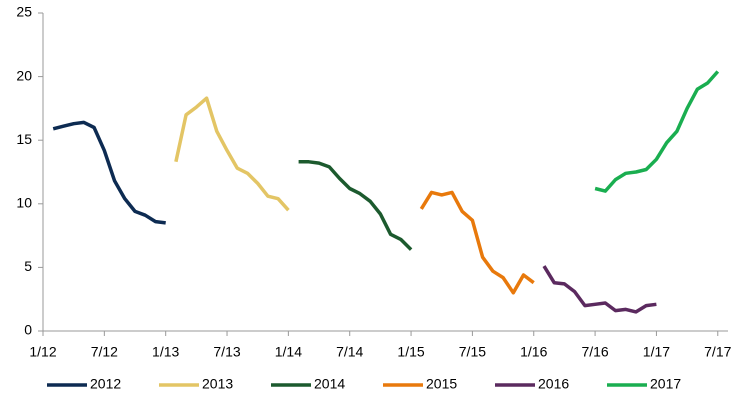  Describe the element at coordinates (472, 352) in the screenshot. I see `x-tick-label: 7/15` at that location.